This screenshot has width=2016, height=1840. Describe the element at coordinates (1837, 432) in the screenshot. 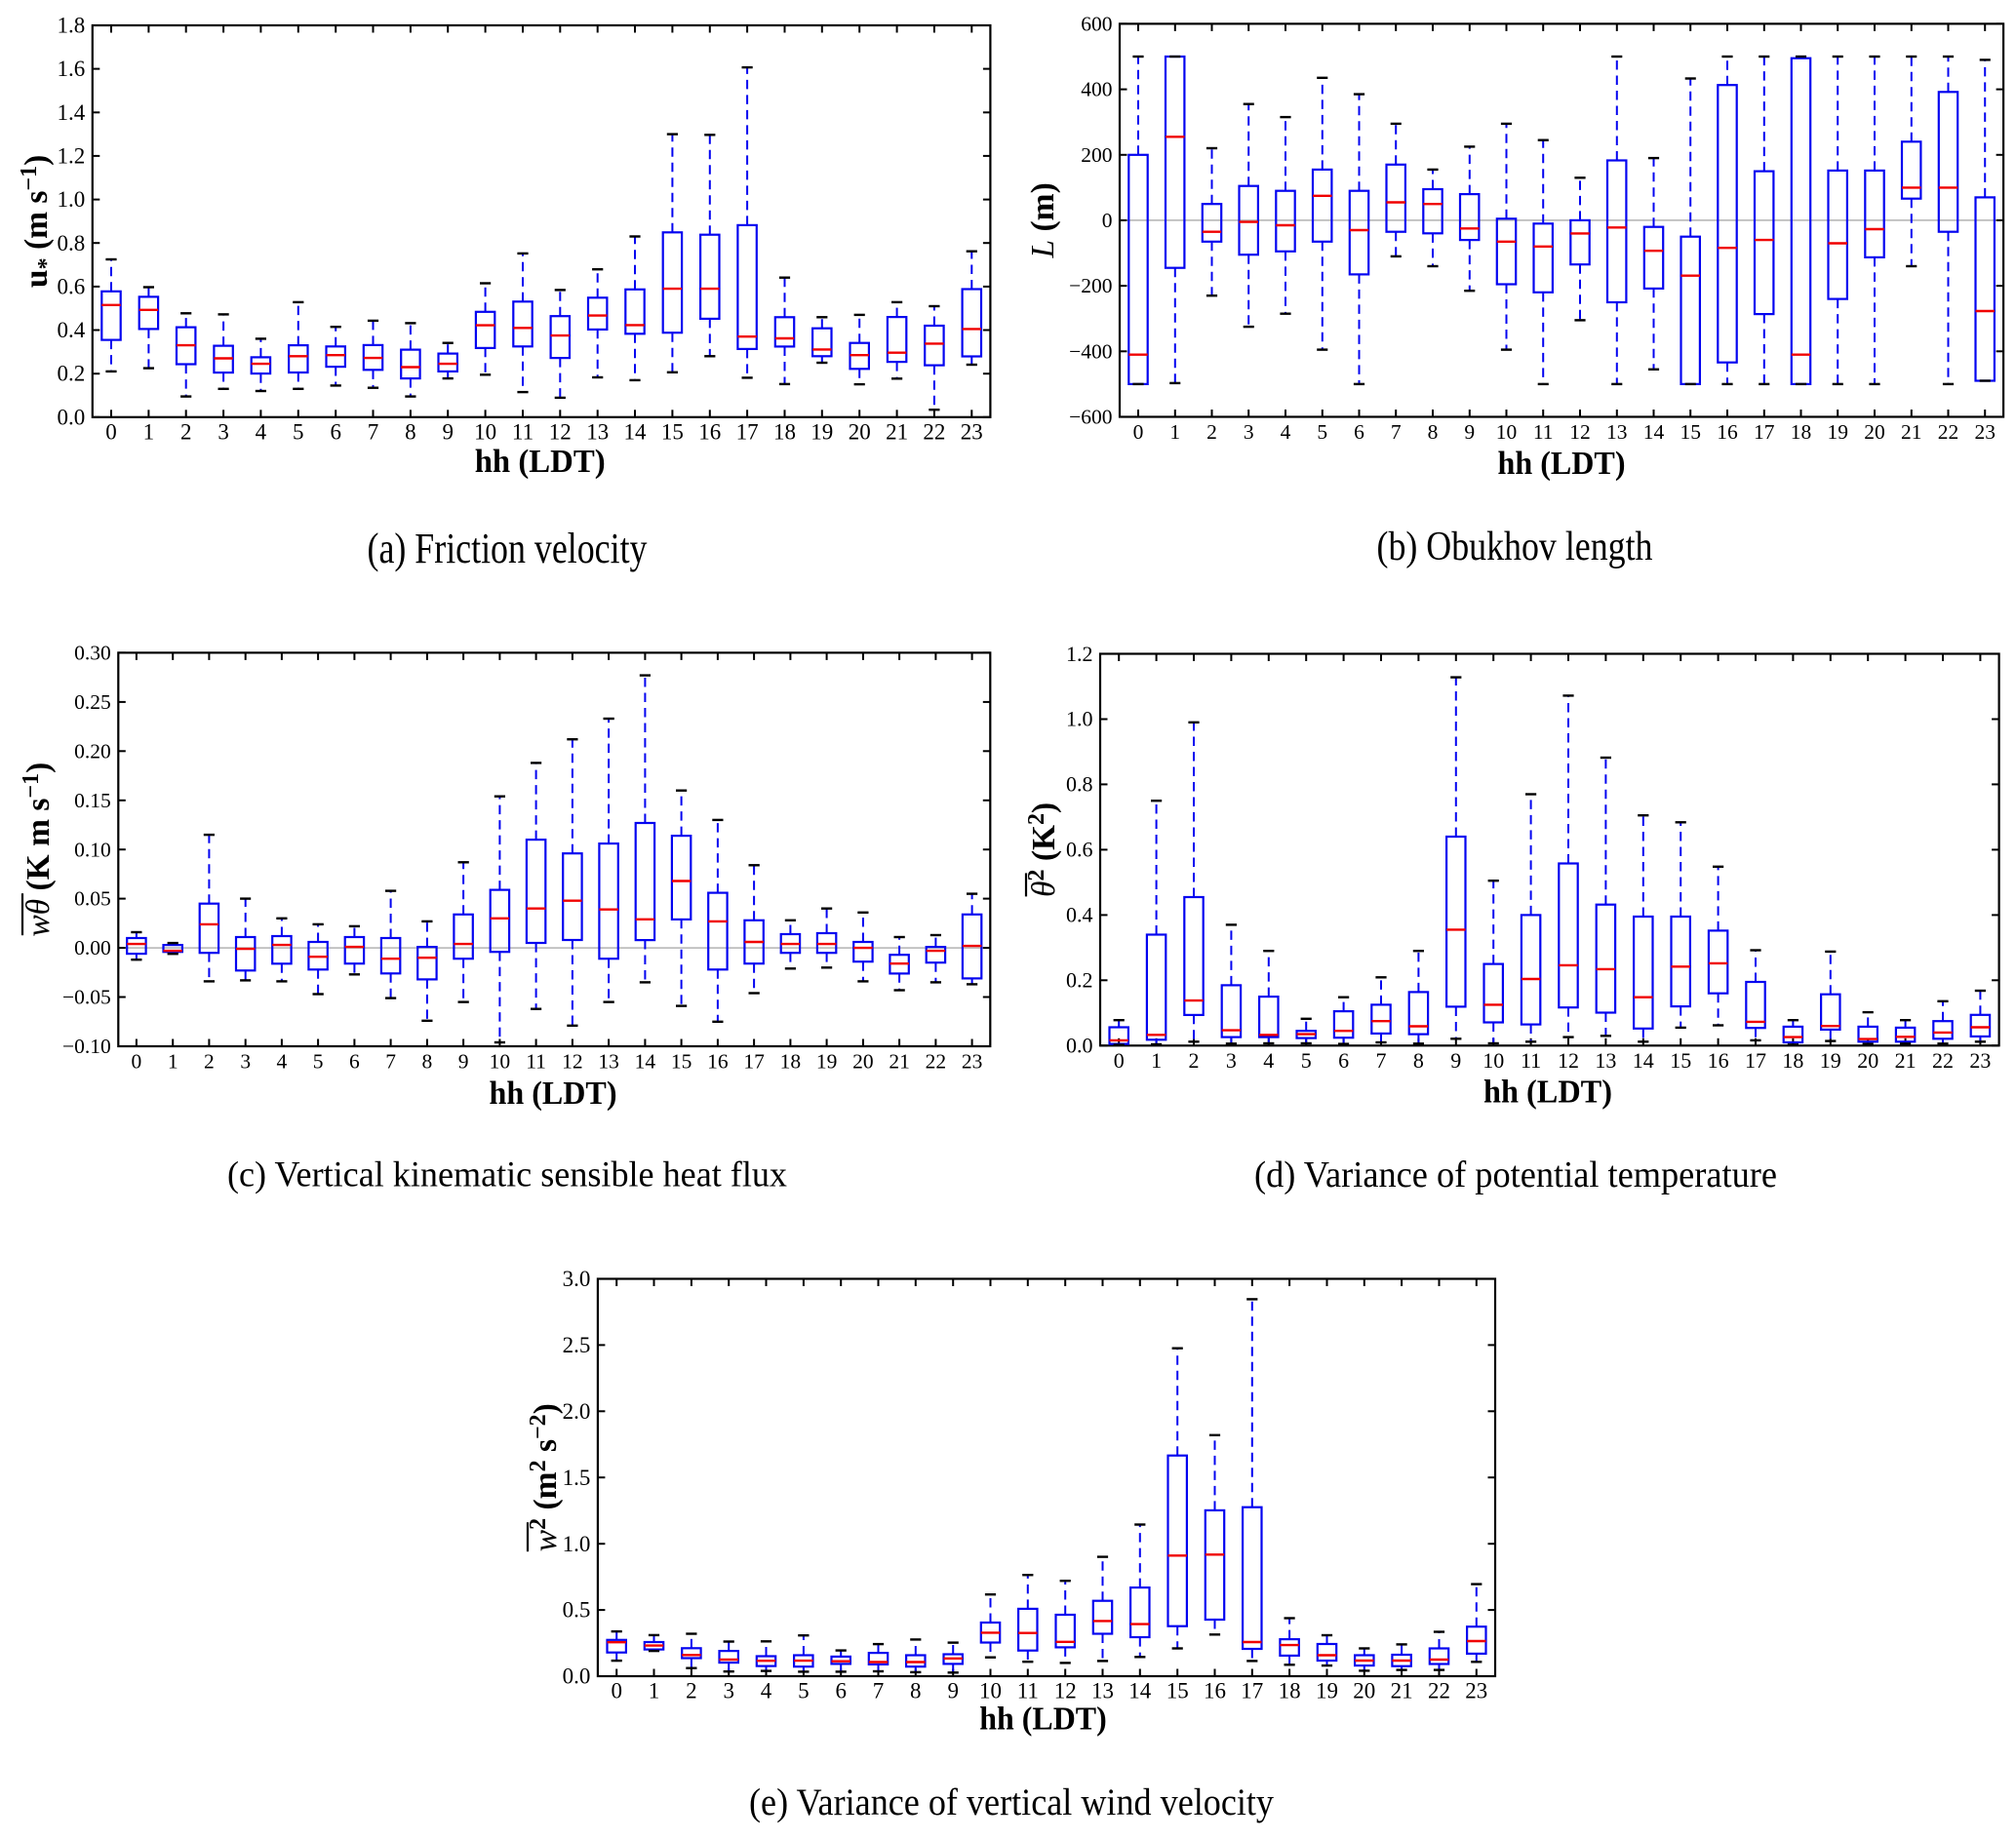

I see `svg-text: 19` at that location.